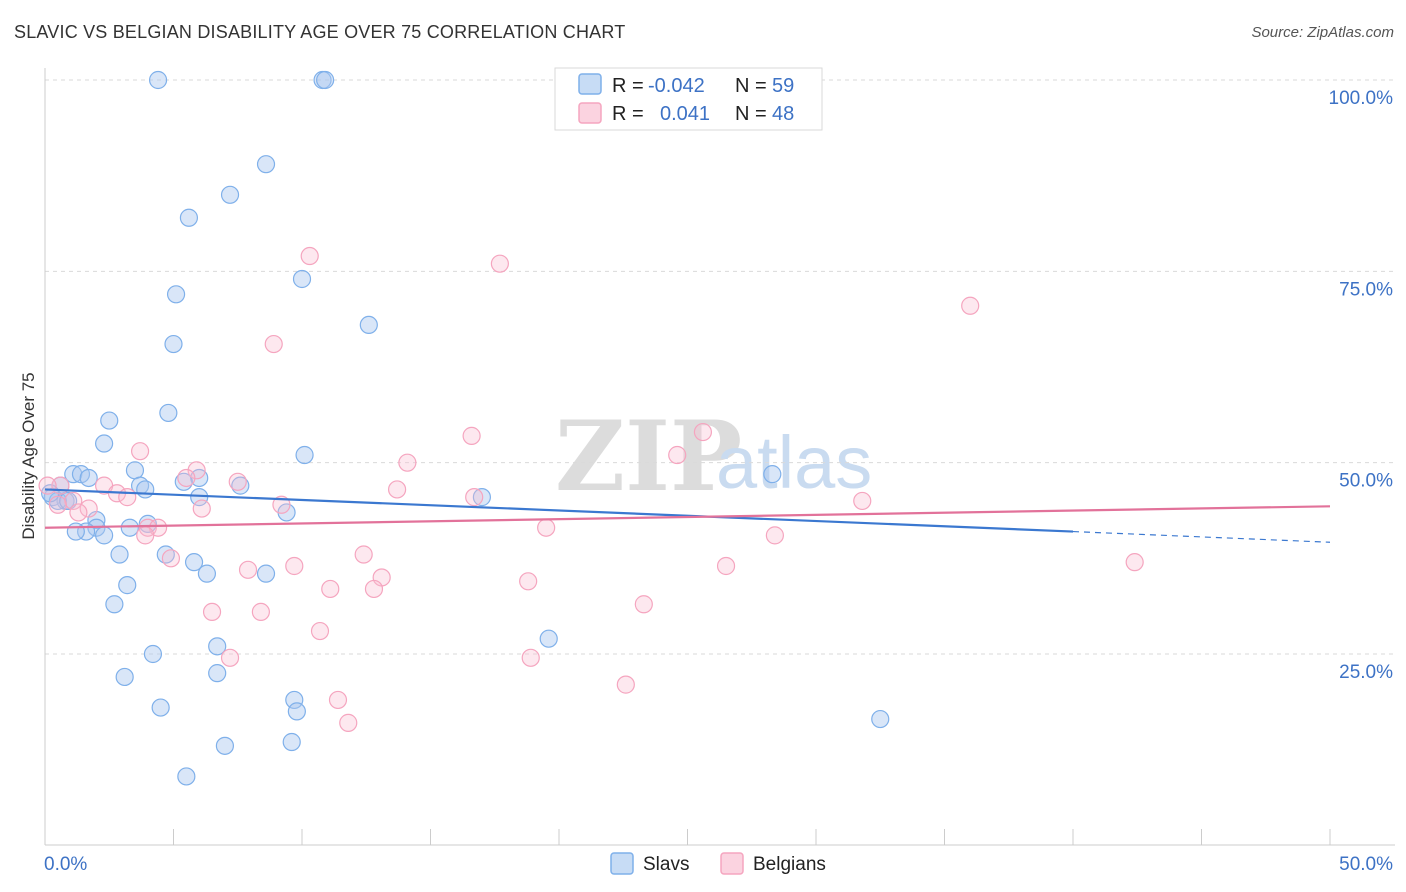  What do you see at coordinates (628, 86) in the screenshot?
I see `legend-r-label-slavs: R =` at bounding box center [628, 86].